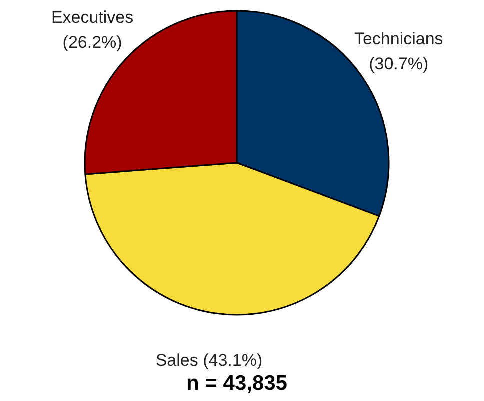 The width and height of the screenshot is (484, 401). I want to click on data-label: (26.2%), so click(92, 42).